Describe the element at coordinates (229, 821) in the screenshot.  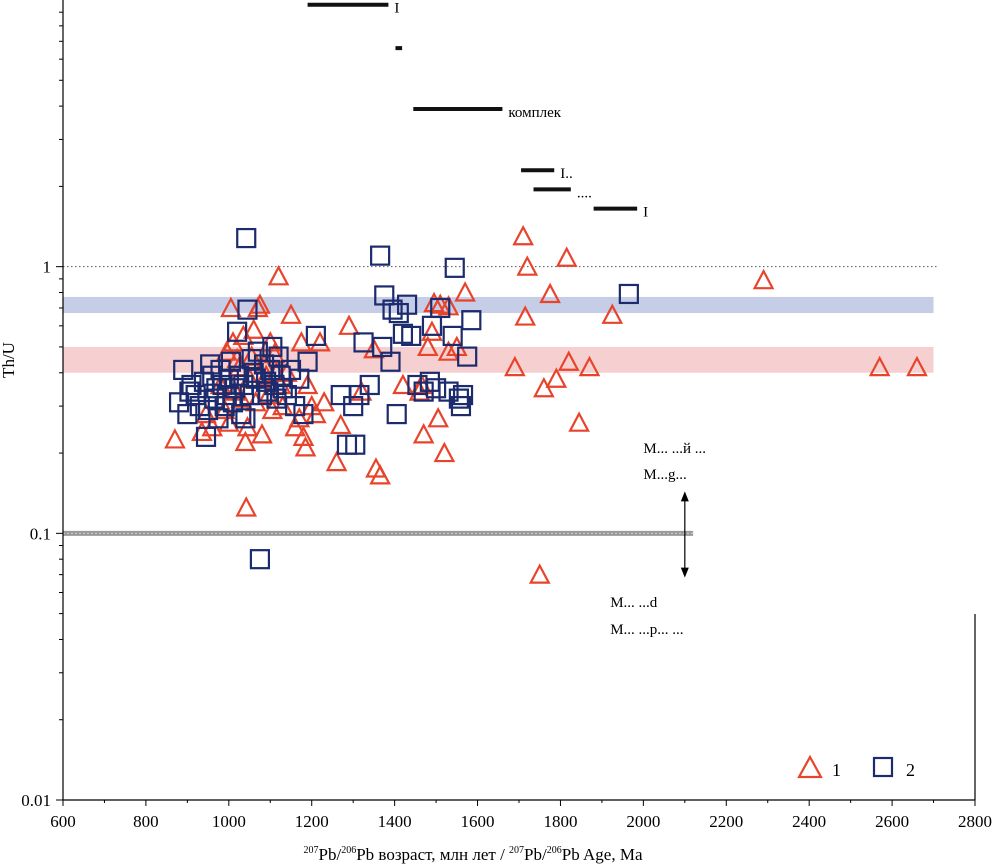
I see `x-tick-label: 1000` at that location.